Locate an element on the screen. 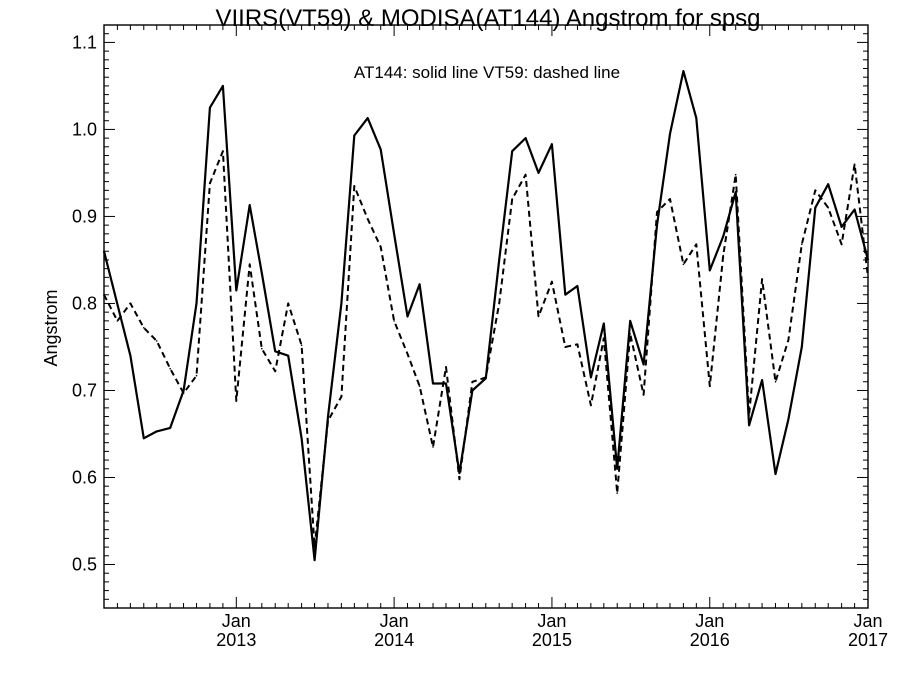 This screenshot has width=900, height=675. y-tick-label: 1.0 is located at coordinates (84, 129).